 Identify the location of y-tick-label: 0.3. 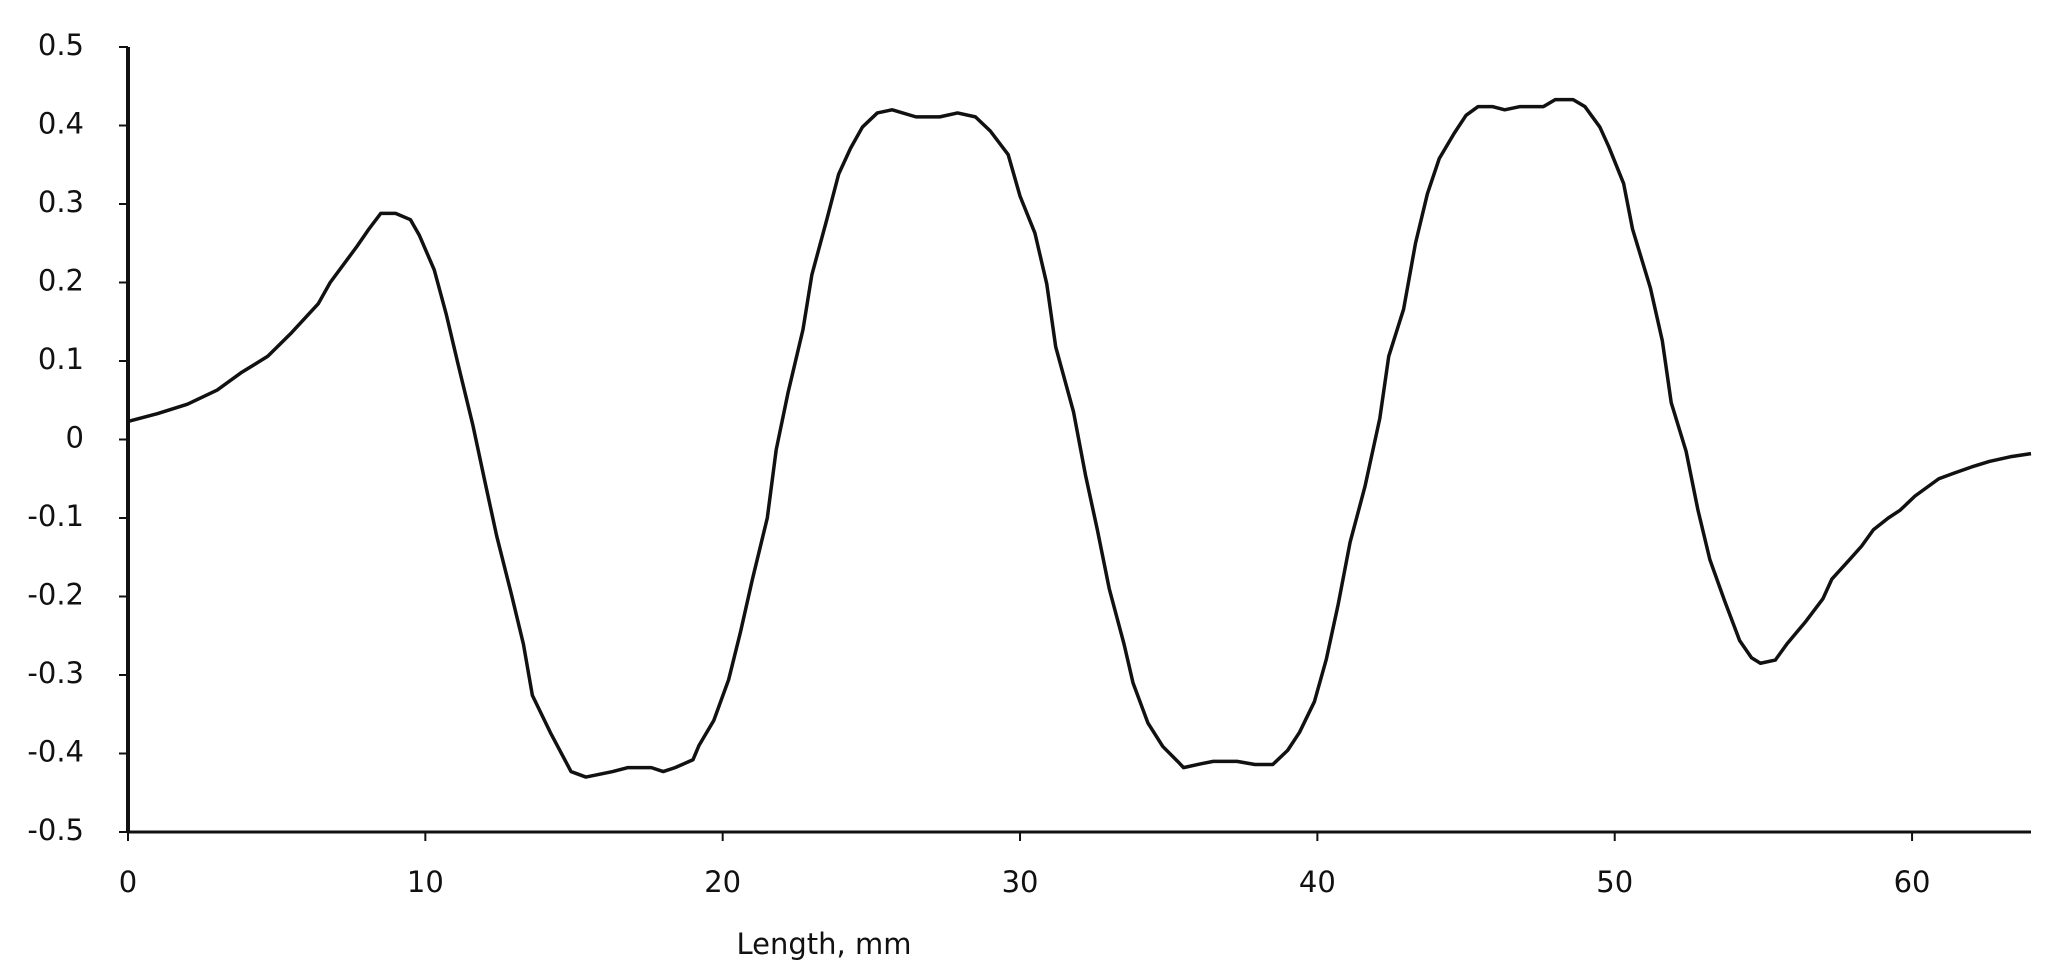
(61, 202).